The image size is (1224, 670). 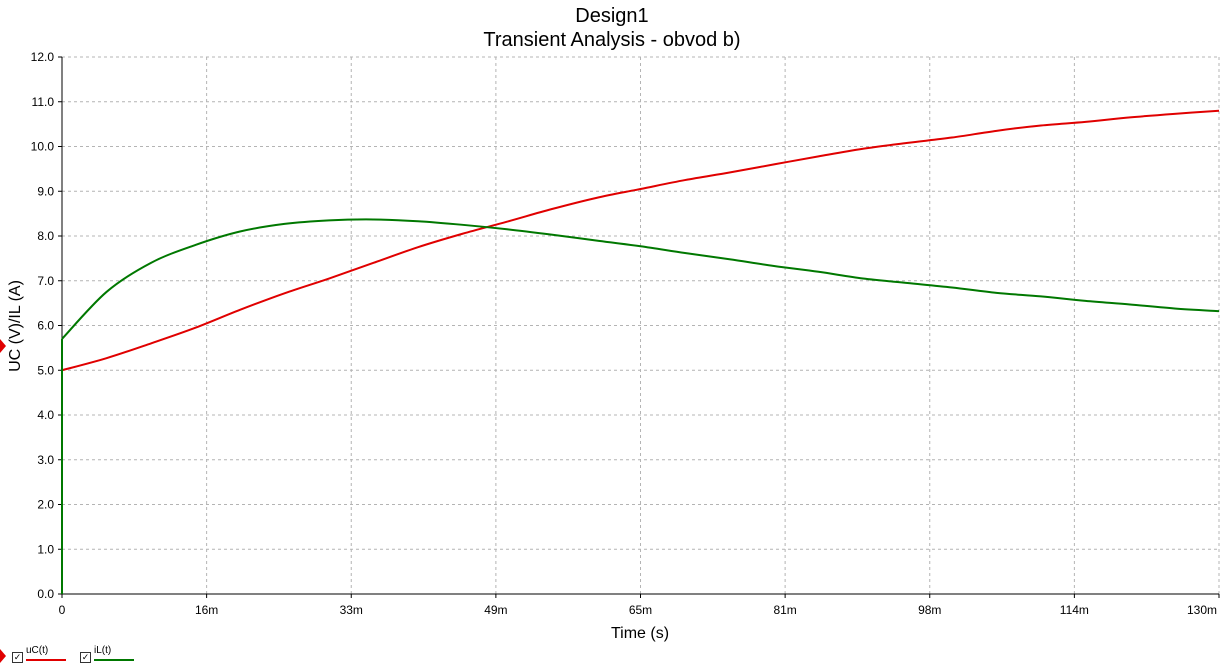 What do you see at coordinates (43, 102) in the screenshot?
I see `y-tick-label: 11.0` at bounding box center [43, 102].